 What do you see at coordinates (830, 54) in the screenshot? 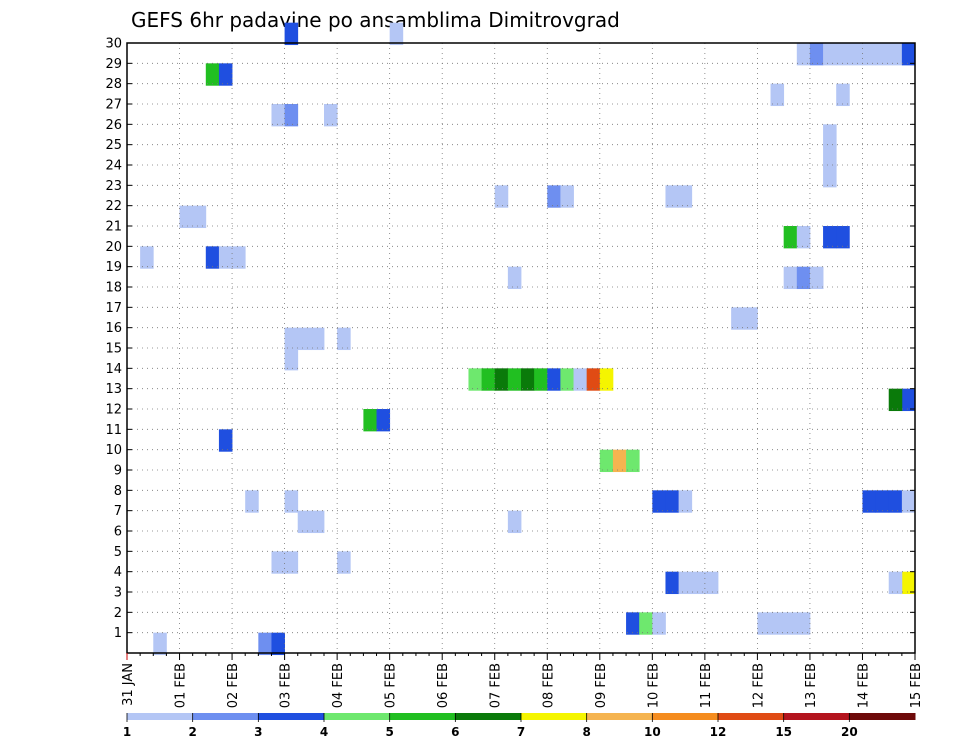
I see `precip-cell-m29-t53` at bounding box center [830, 54].